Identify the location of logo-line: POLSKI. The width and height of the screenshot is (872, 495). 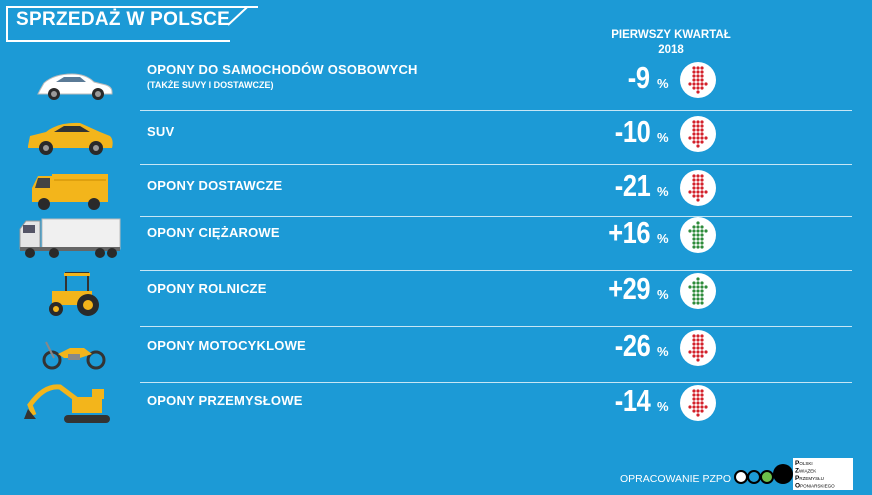
(804, 463).